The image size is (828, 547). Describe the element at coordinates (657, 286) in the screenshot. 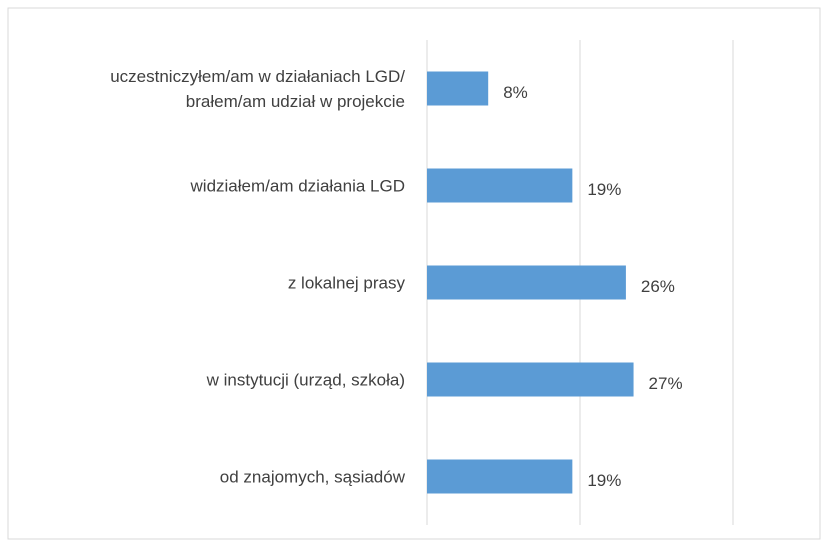

I see `data-label: 26%` at that location.